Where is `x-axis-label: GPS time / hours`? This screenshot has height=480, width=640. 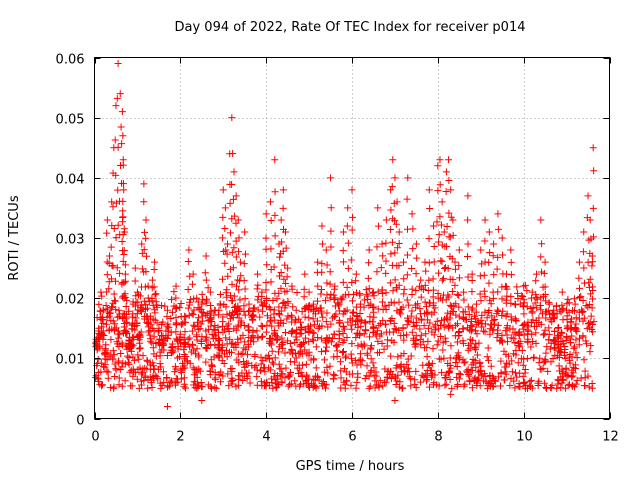
x-axis-label: GPS time / hours is located at coordinates (350, 466).